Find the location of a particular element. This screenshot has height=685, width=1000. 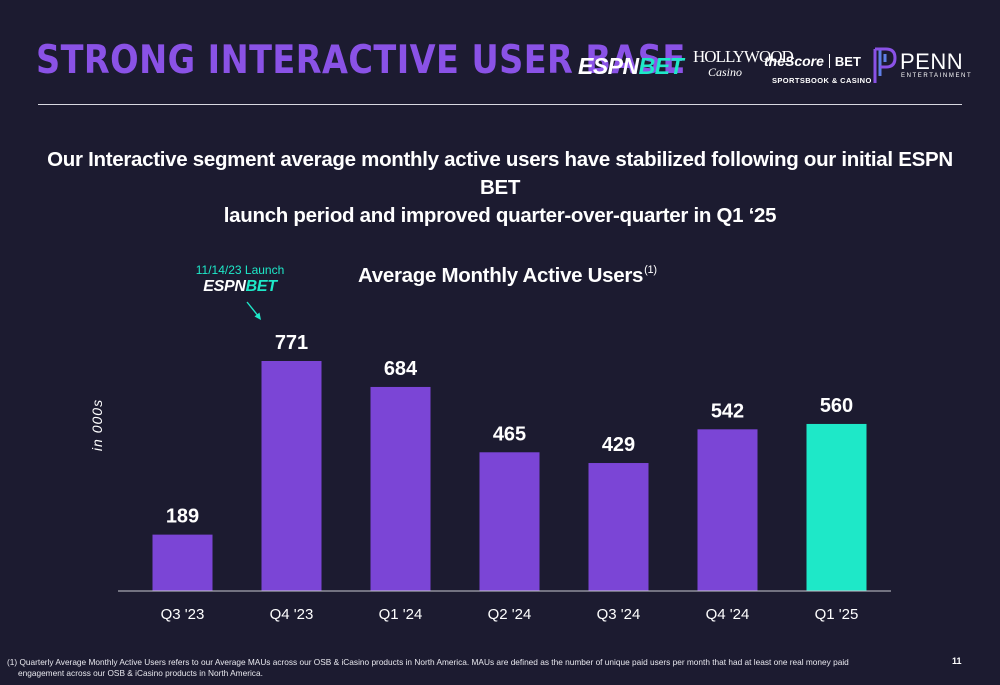

hollywood-logo-line2: Casino is located at coordinates (724, 72).